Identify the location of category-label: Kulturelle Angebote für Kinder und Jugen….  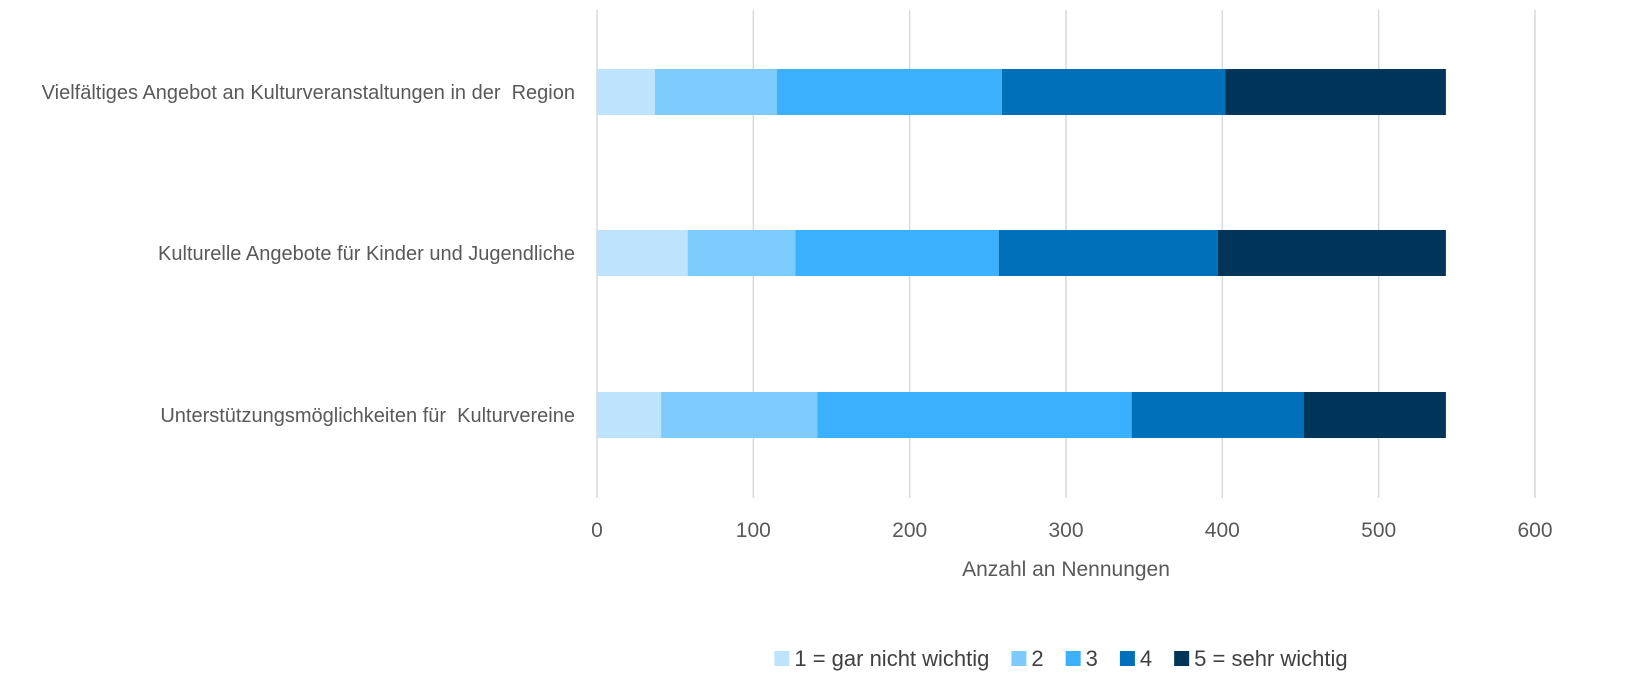
(366, 254).